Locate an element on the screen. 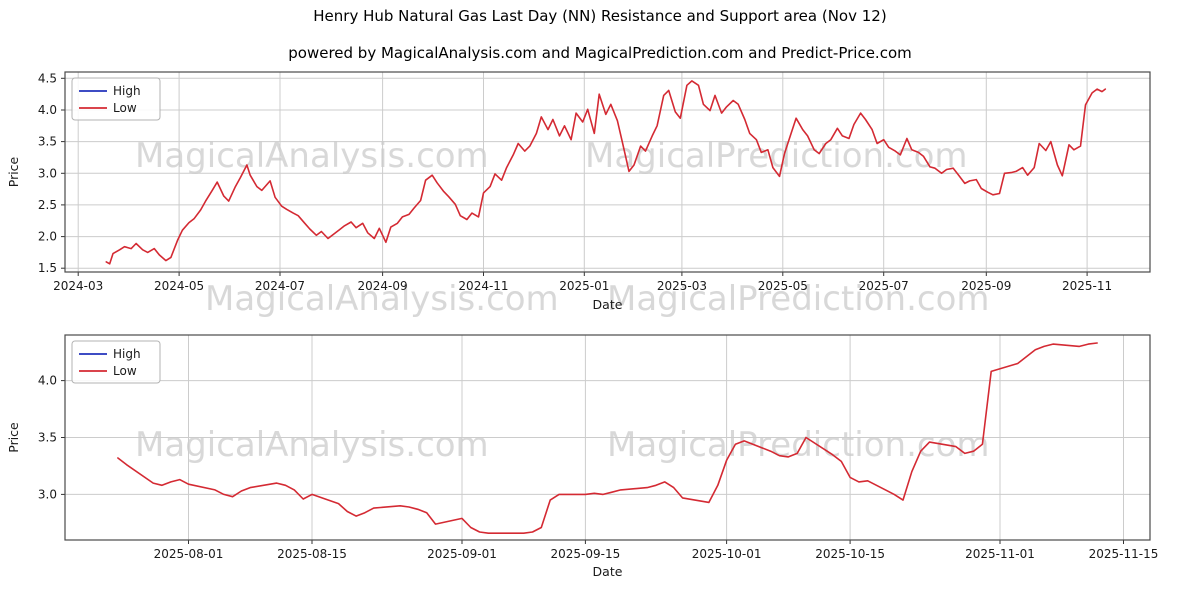  x-tick-label: 2024-11 is located at coordinates (483, 286).